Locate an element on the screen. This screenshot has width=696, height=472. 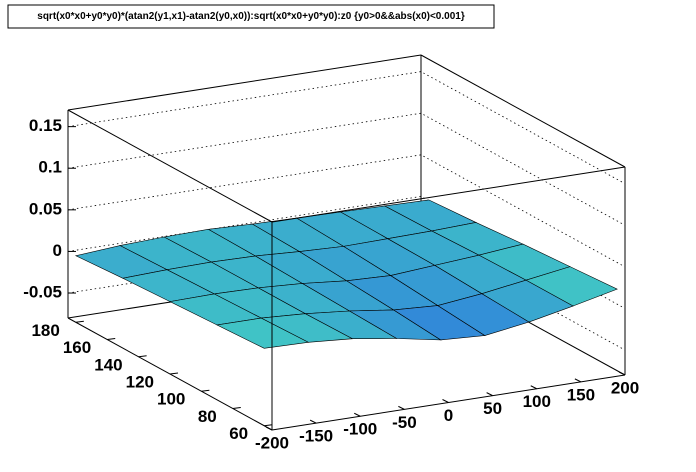
x-tick-label: 100 is located at coordinates (537, 401).